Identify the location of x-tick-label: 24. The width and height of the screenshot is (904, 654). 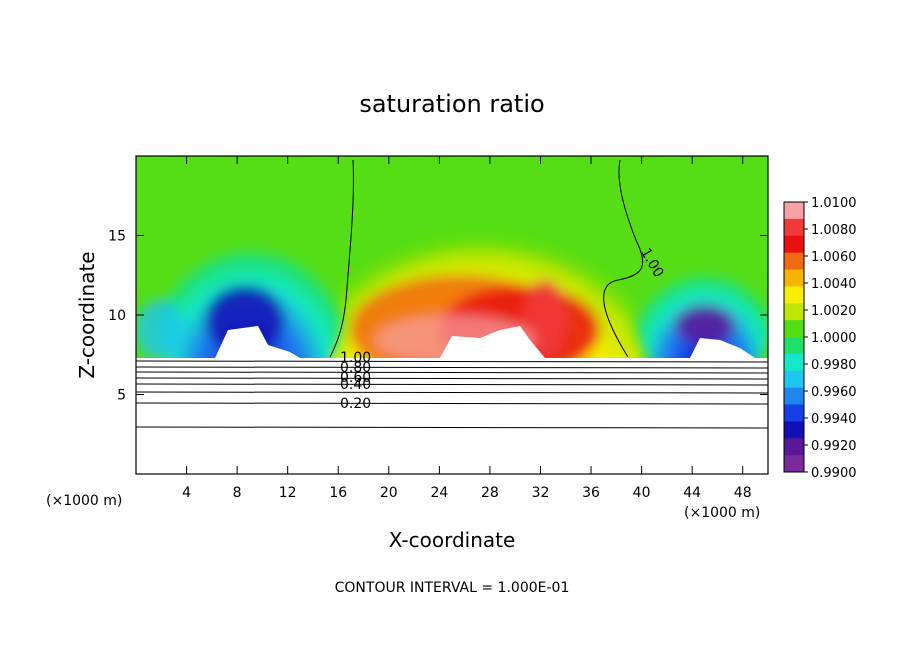
(439, 493).